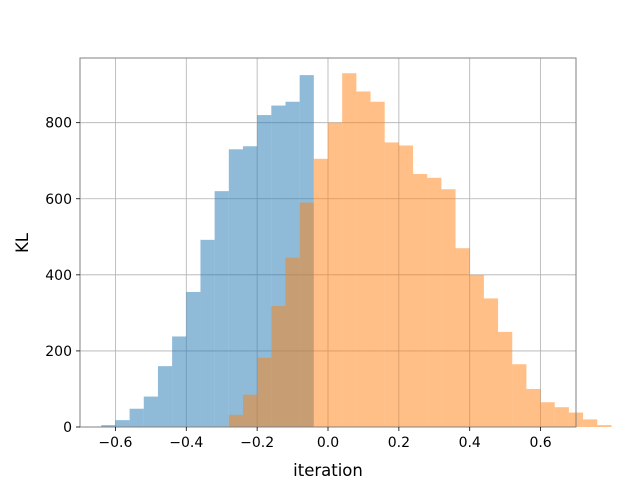  Describe the element at coordinates (58, 200) in the screenshot. I see `y-tick-label: 600` at that location.